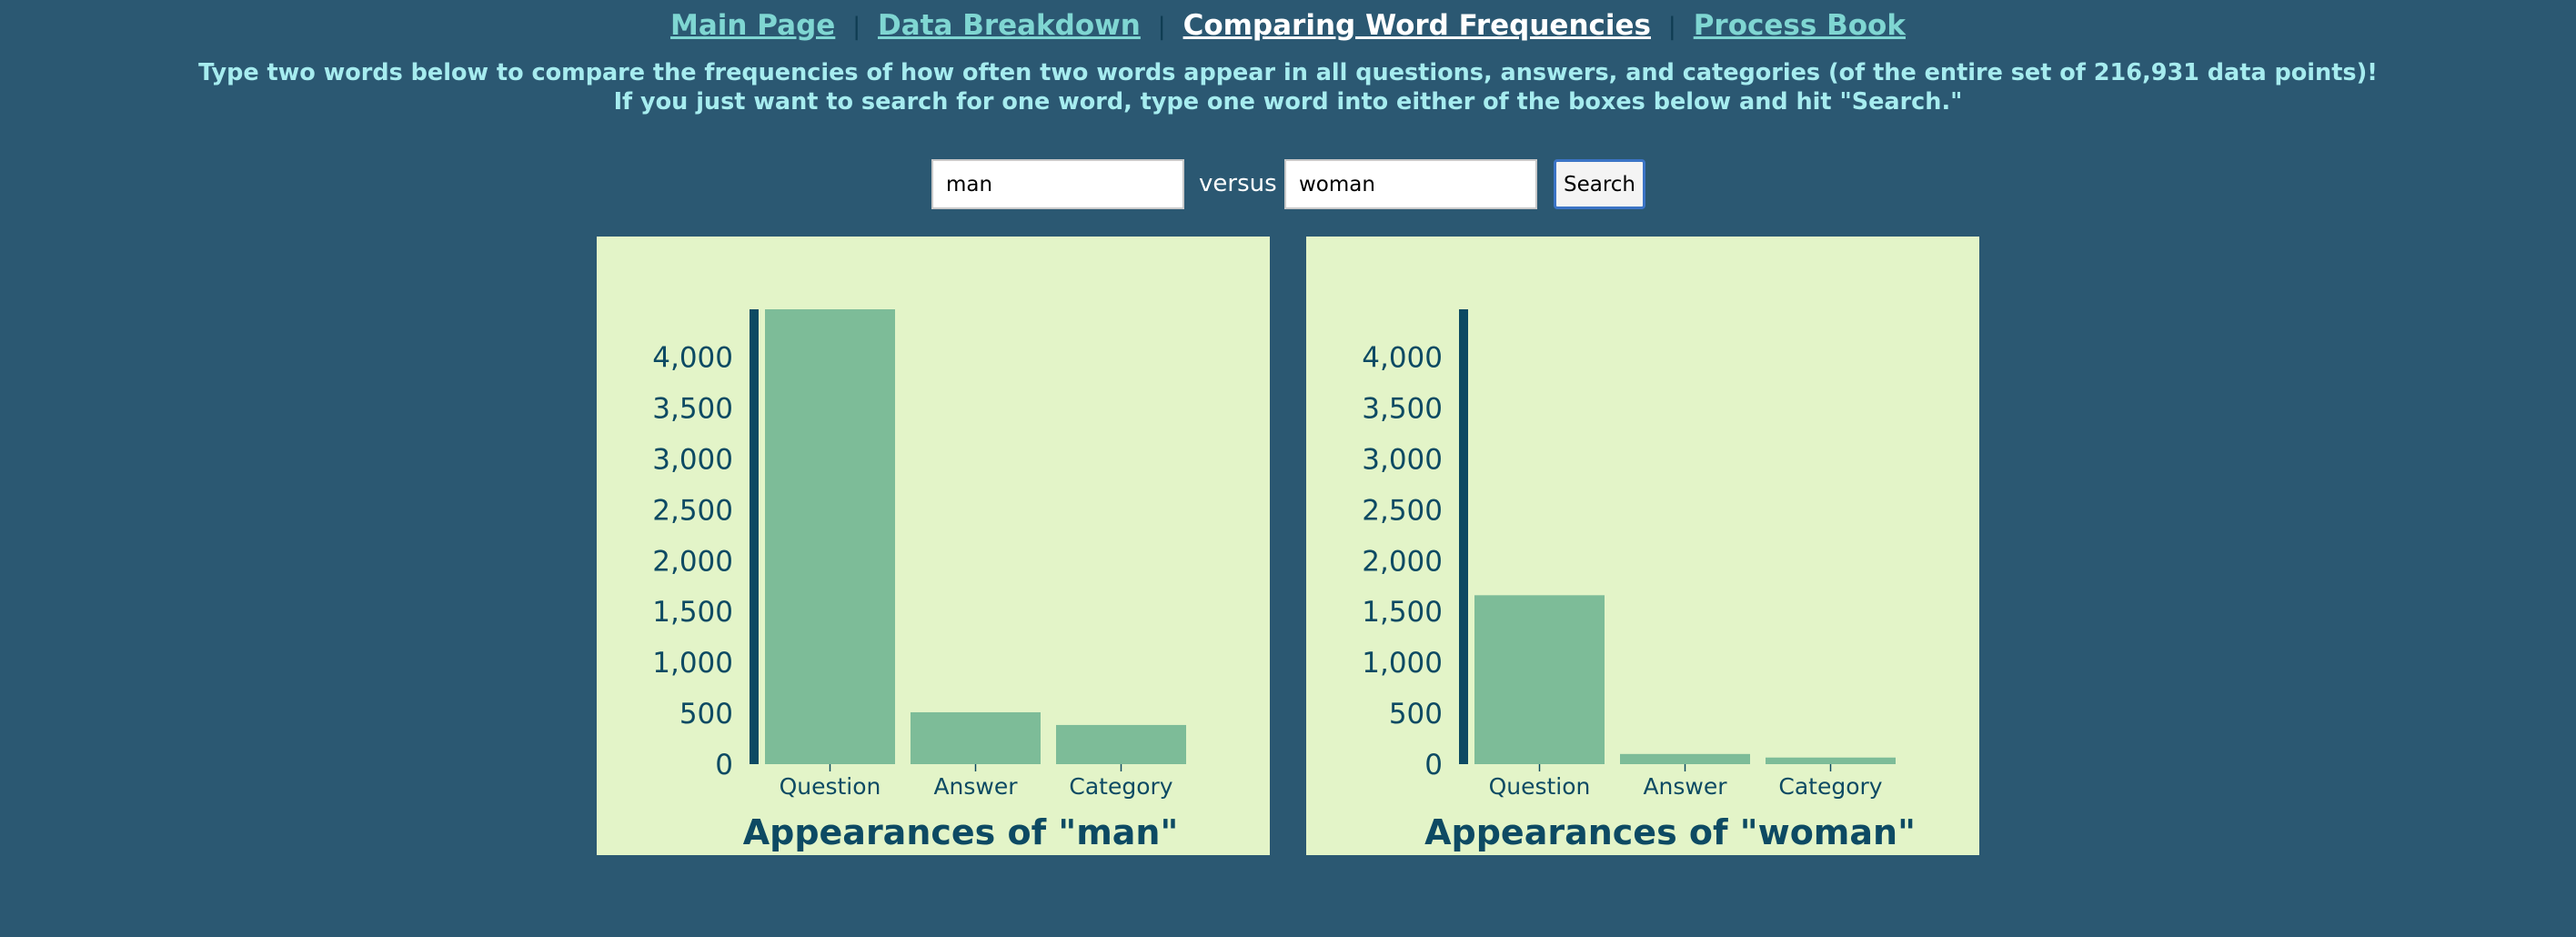 This screenshot has height=937, width=2576. Describe the element at coordinates (1057, 184) in the screenshot. I see `first-word-input` at that location.